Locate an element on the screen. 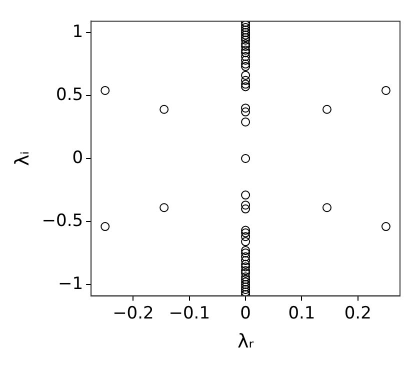 This screenshot has width=417, height=368. y-tick-label: 1 is located at coordinates (78, 32).